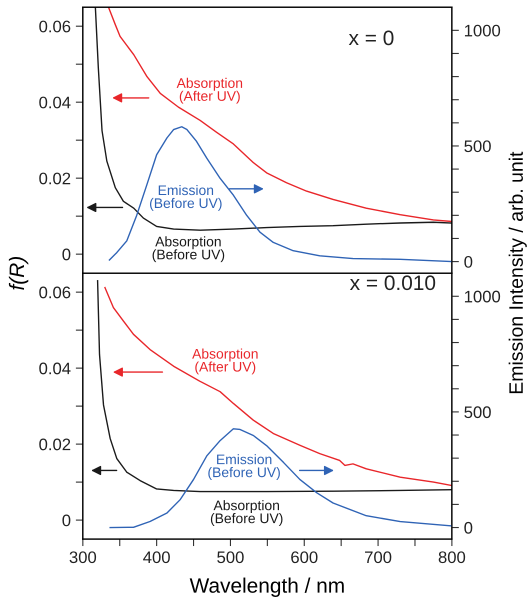  I want to click on x-tick-label: 400, so click(156, 557).